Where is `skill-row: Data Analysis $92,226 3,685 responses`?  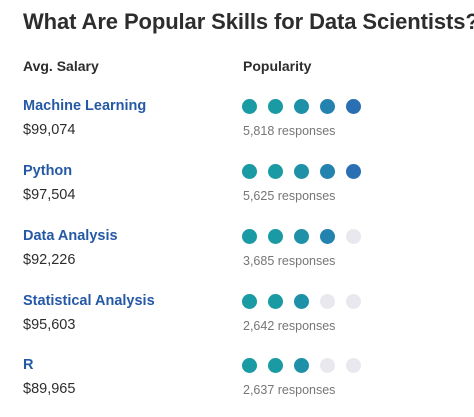 skill-row: Data Analysis $92,226 3,685 responses is located at coordinates (237, 258).